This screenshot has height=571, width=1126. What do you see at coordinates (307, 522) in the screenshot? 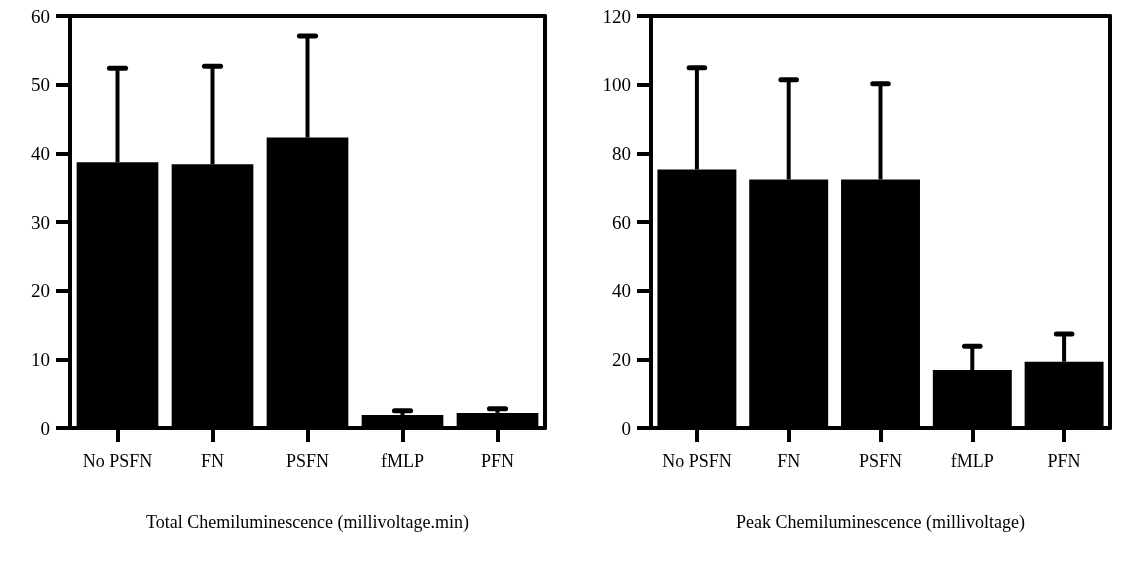
I see `x-axis-title: Total Chemiluminescence (millivoltage.min)` at bounding box center [307, 522].